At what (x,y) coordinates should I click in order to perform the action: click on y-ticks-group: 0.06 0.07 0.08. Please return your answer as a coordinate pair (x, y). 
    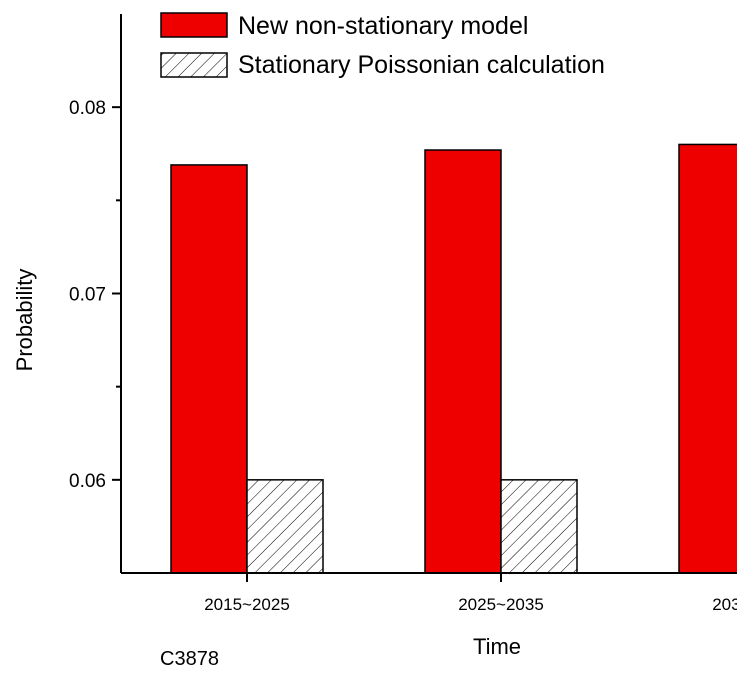
    Looking at the image, I should click on (95, 295).